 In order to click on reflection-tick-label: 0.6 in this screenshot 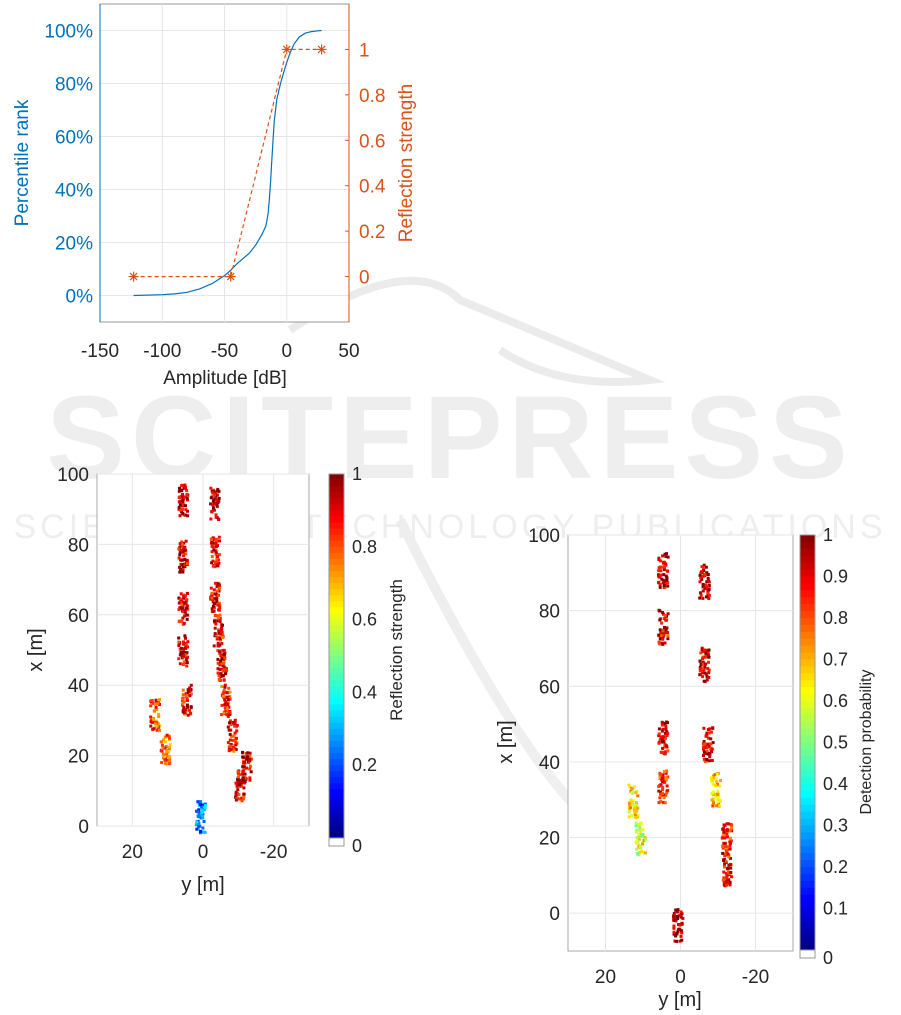, I will do `click(372, 141)`.